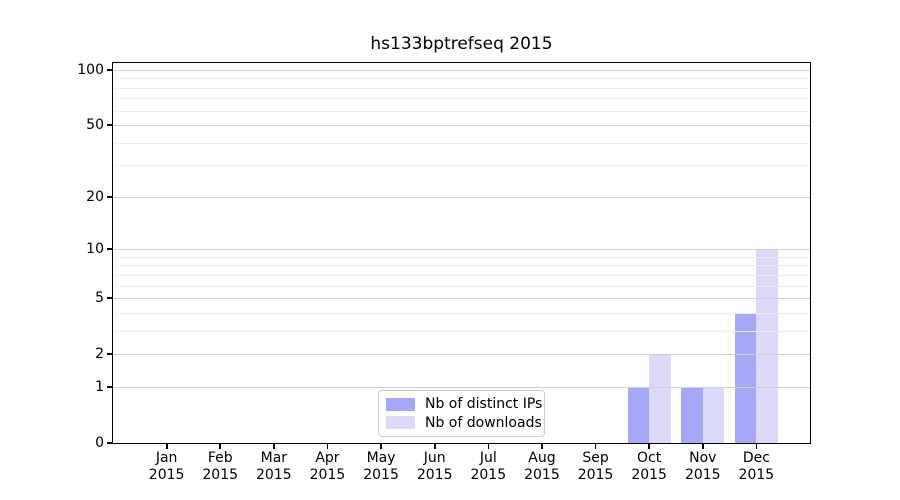 This screenshot has width=900, height=500. Describe the element at coordinates (400, 404) in the screenshot. I see `legend-swatch-distinct-ips` at that location.